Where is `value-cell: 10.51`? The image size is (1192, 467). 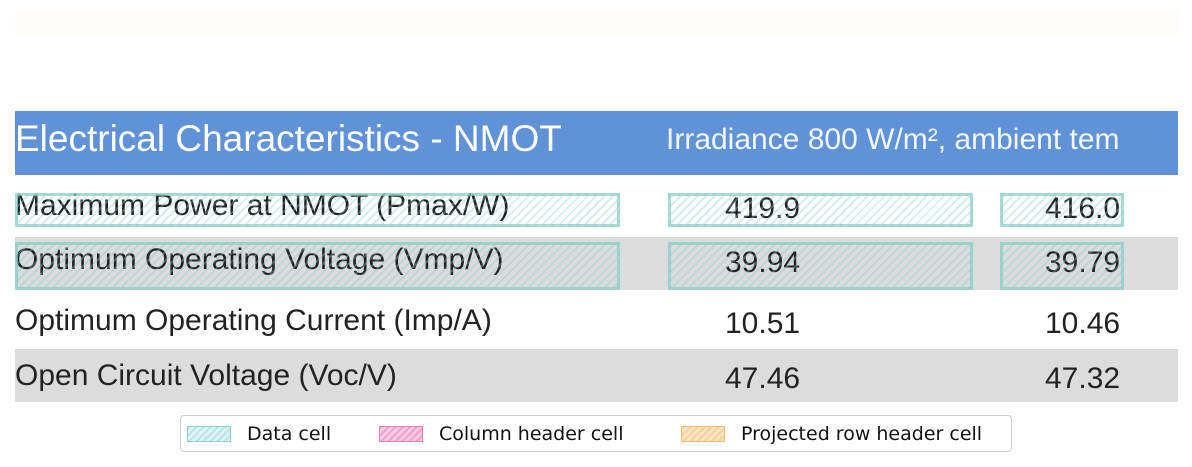 value-cell: 10.51 is located at coordinates (763, 324).